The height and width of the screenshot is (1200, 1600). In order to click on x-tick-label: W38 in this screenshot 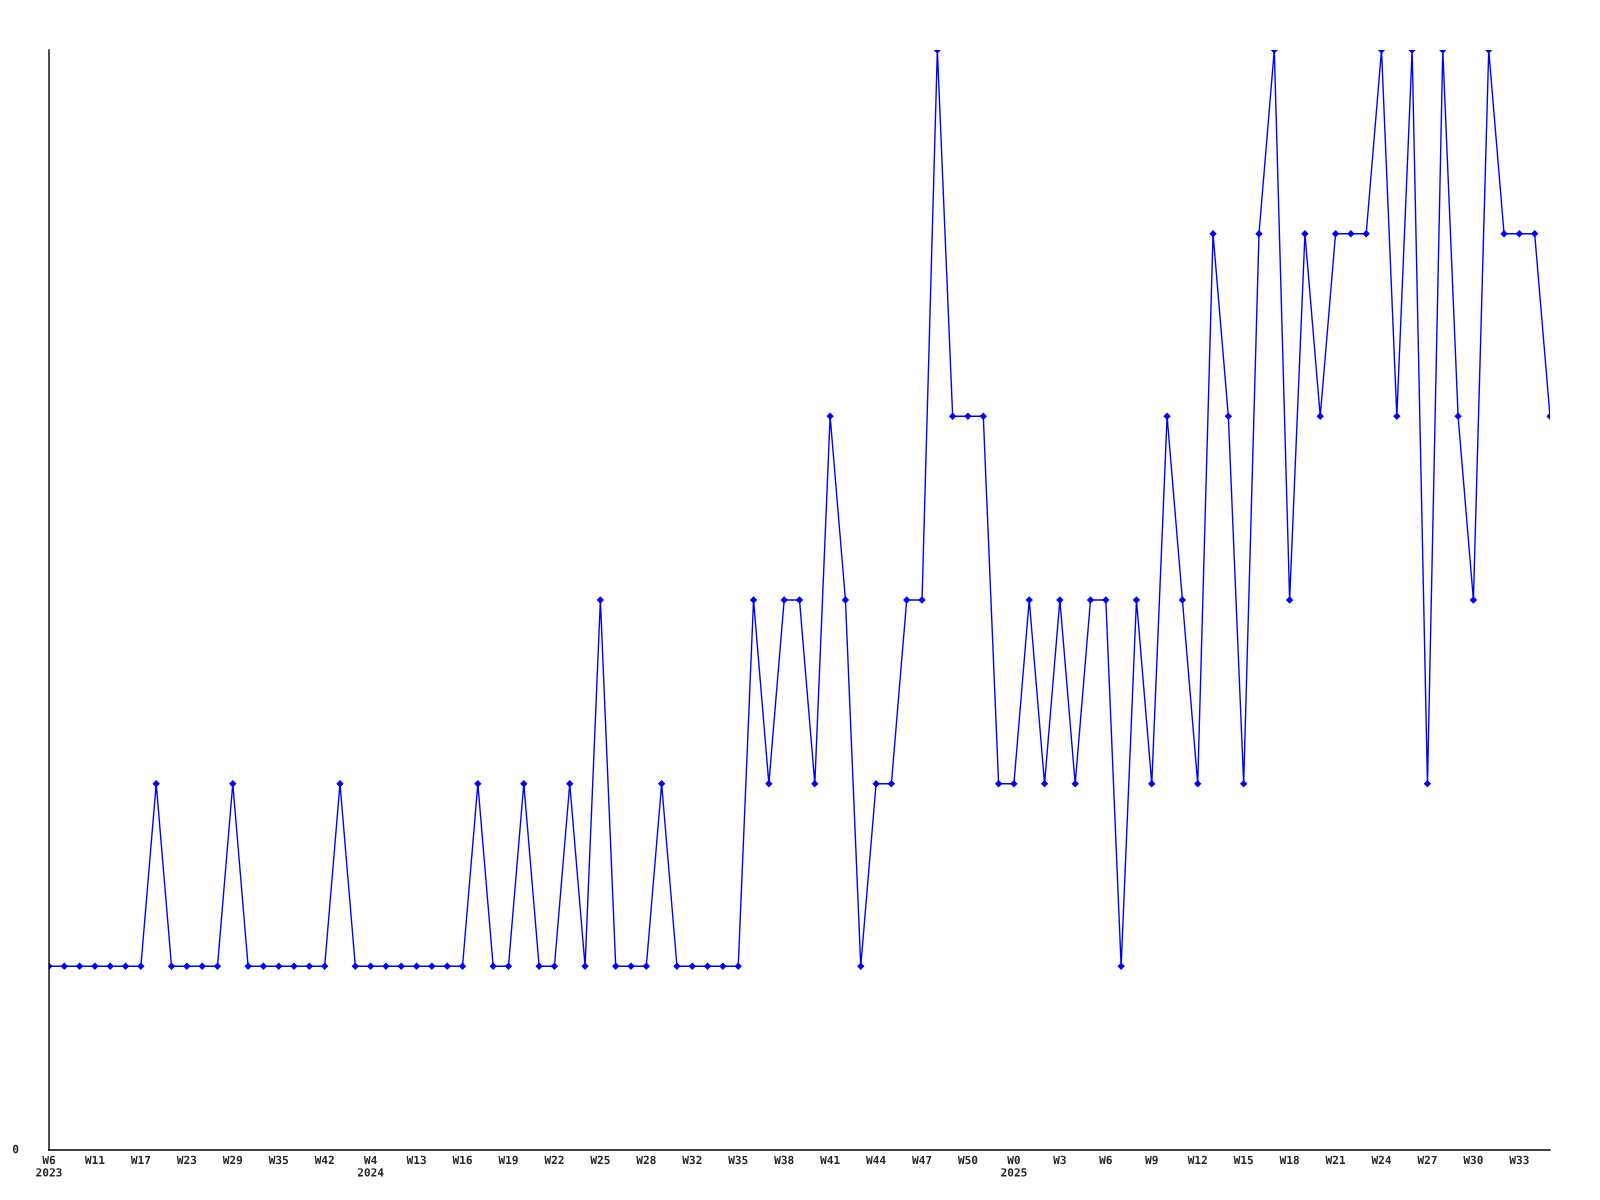, I will do `click(784, 1160)`.